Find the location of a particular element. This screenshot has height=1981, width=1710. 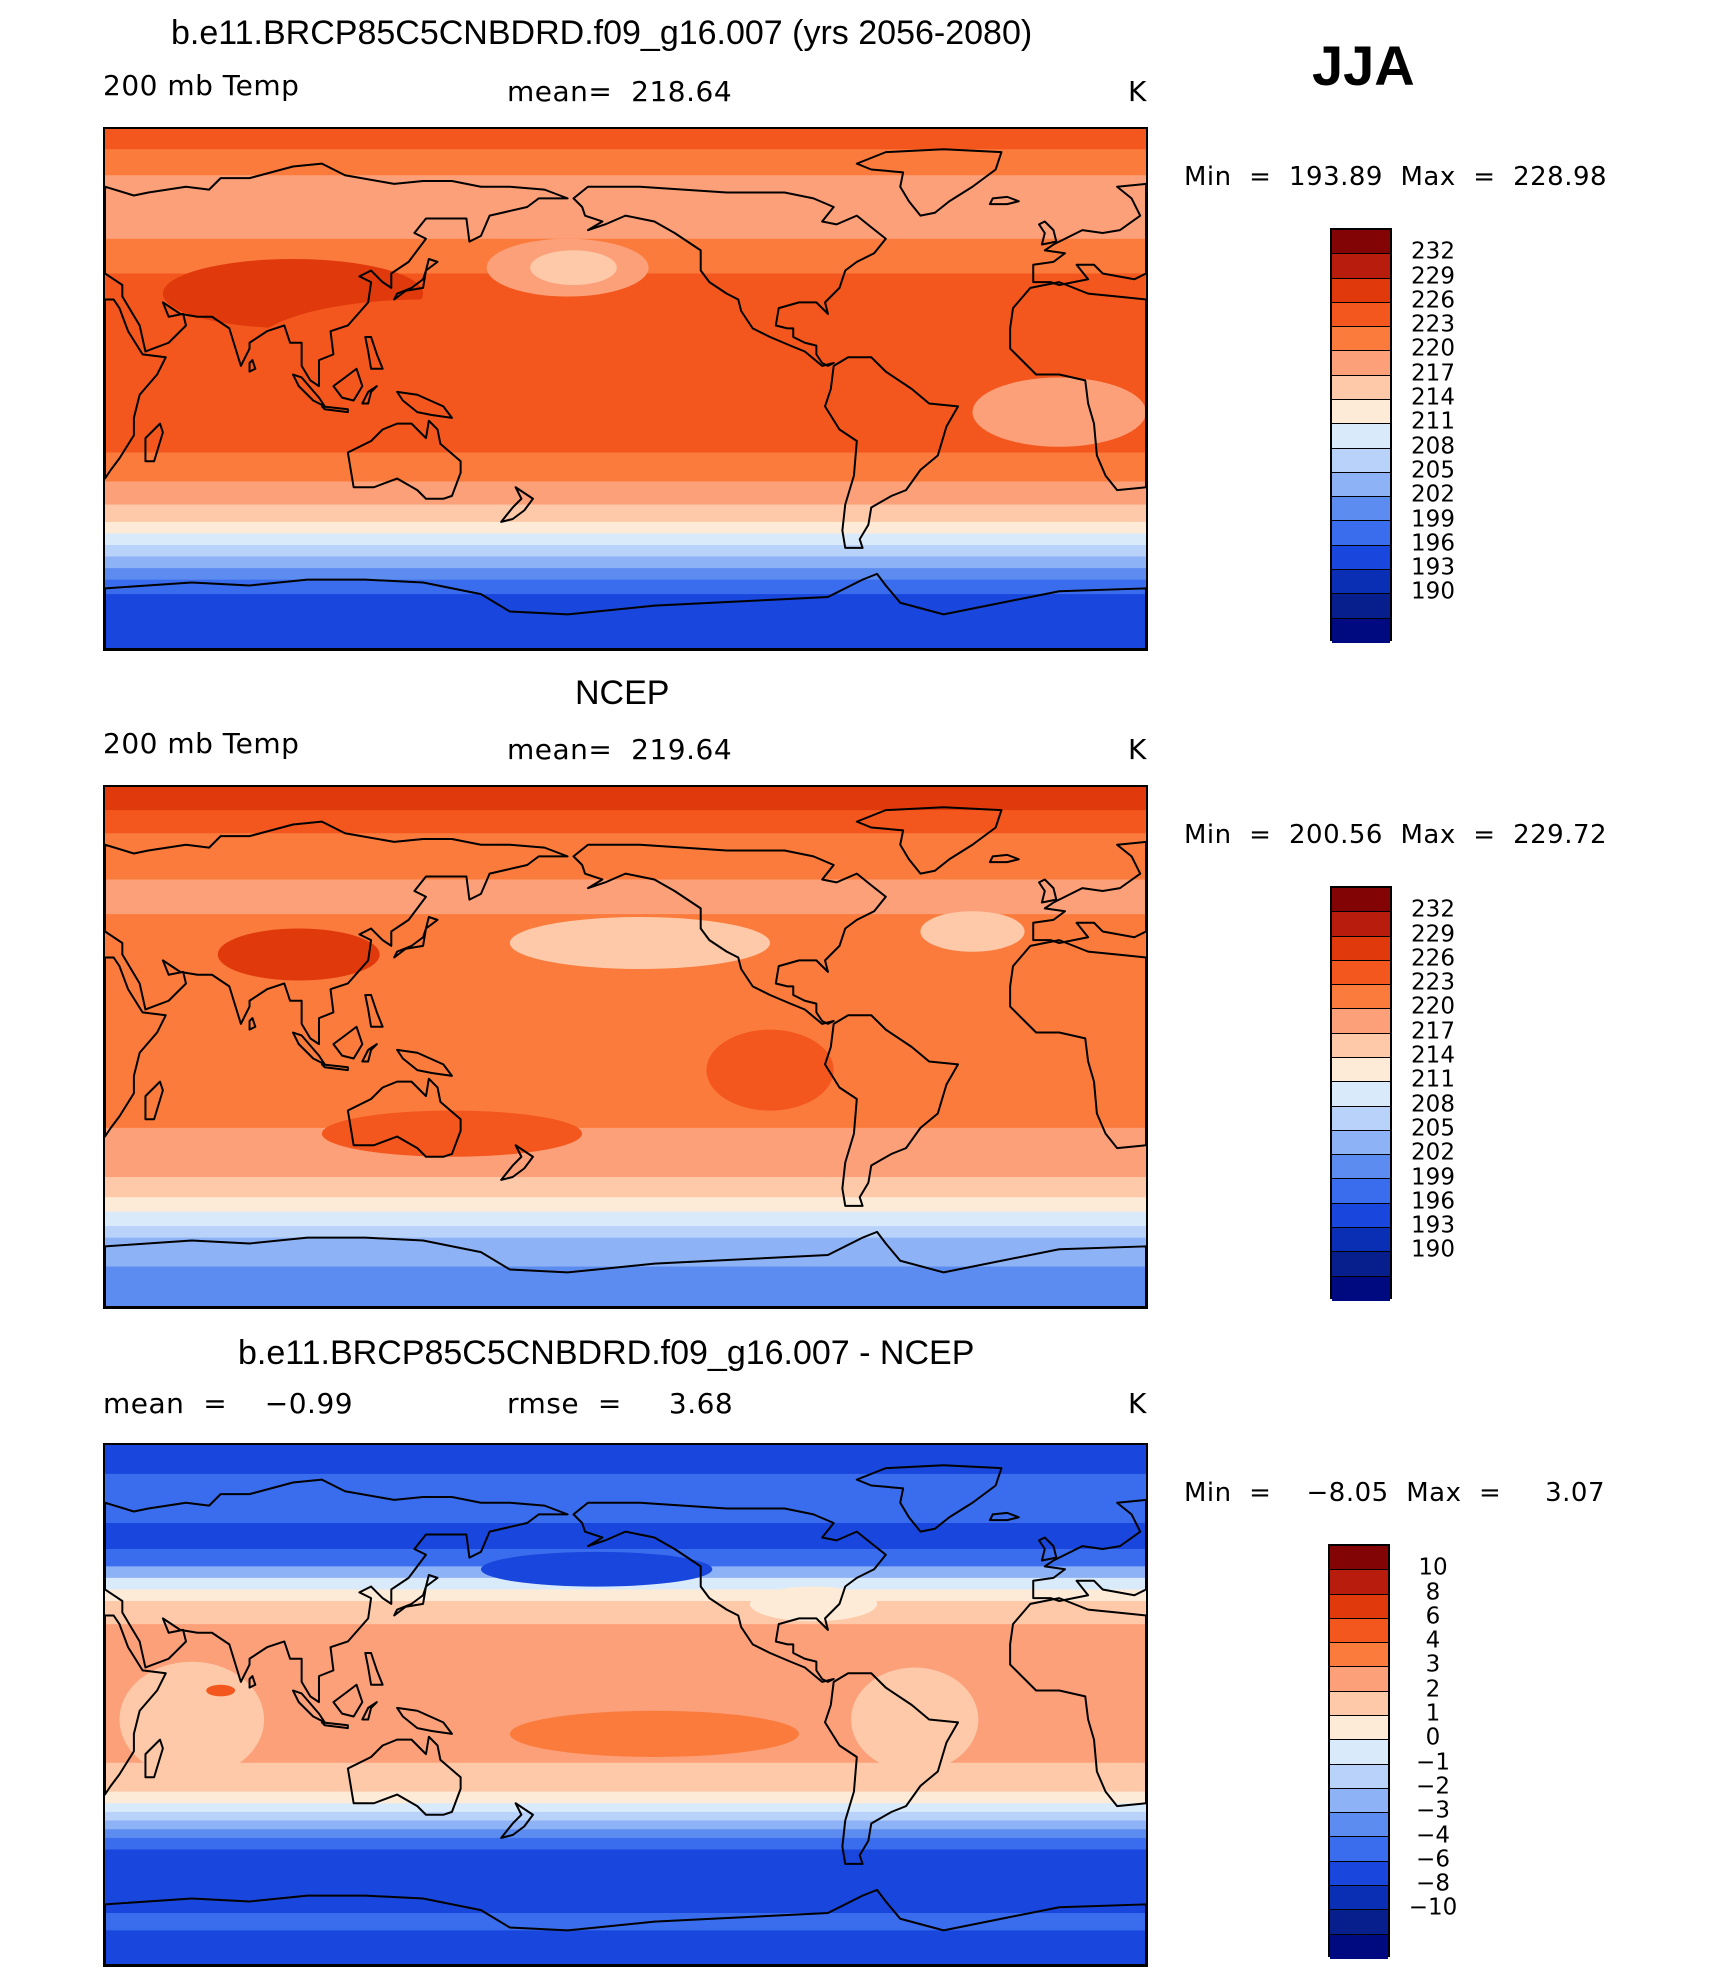

colorbar-tick-label: −8 is located at coordinates (1433, 1883).